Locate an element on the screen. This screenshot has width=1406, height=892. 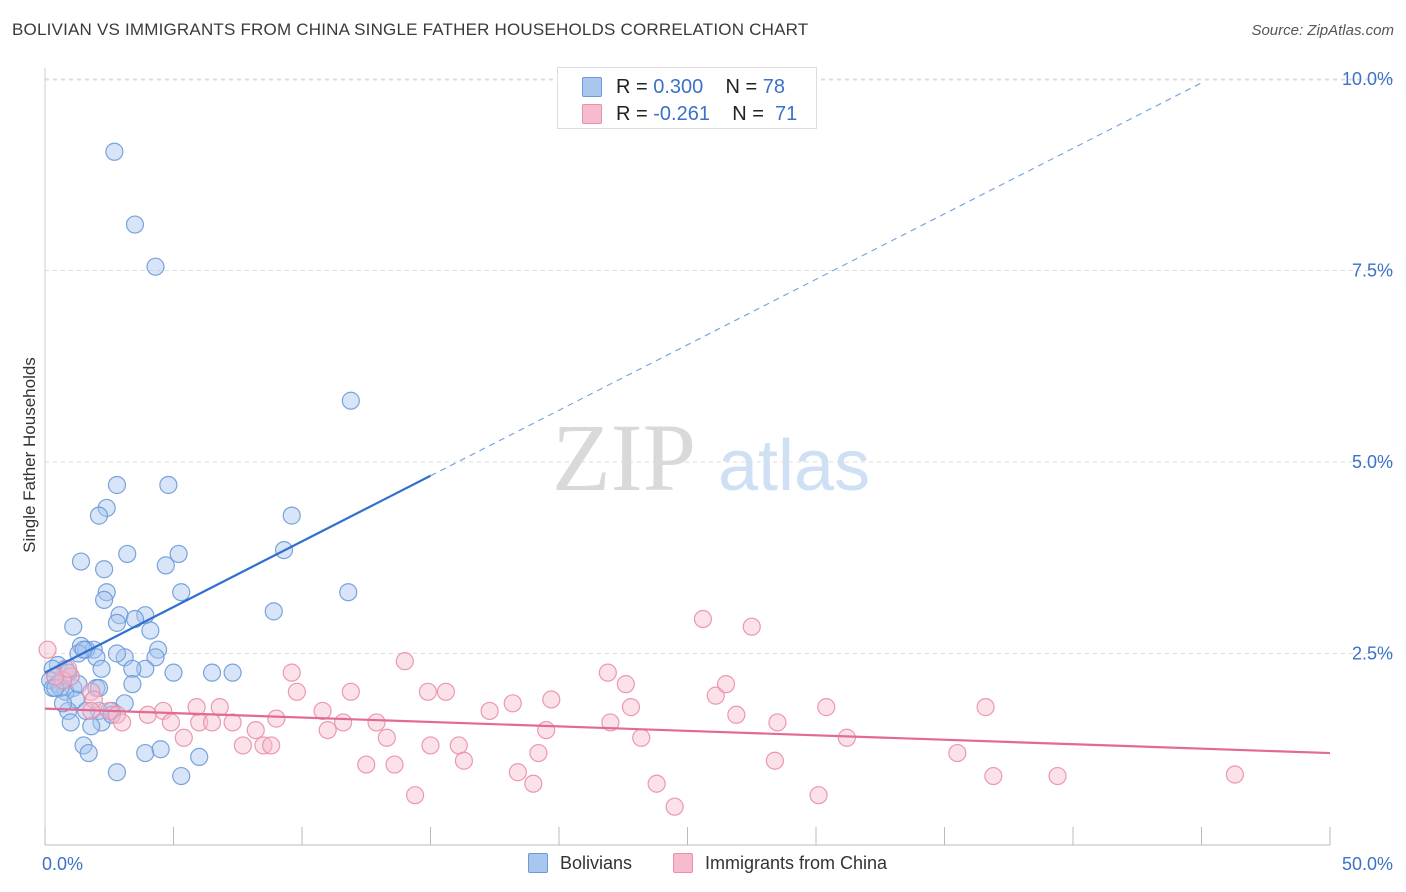
r-value: 0.300 is located at coordinates (678, 87).